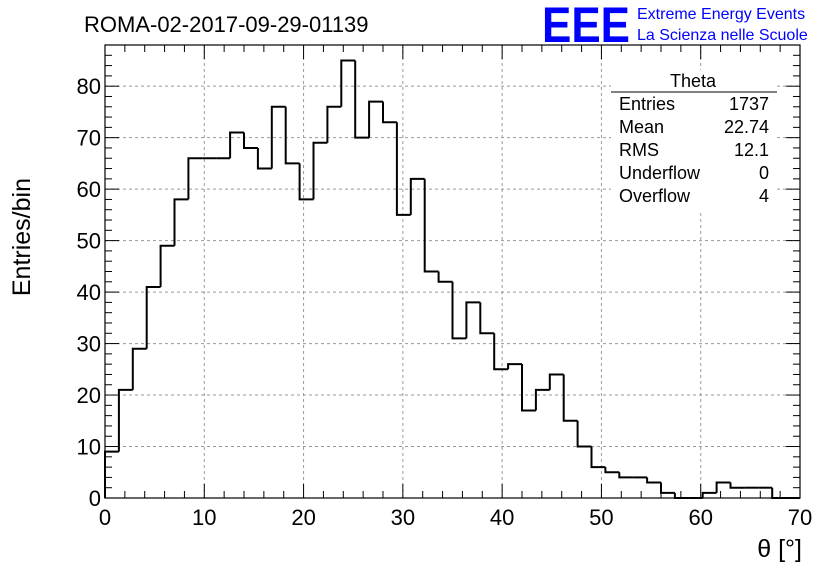 This screenshot has height=572, width=836. I want to click on eee-logo-mark: EEE, so click(586, 26).